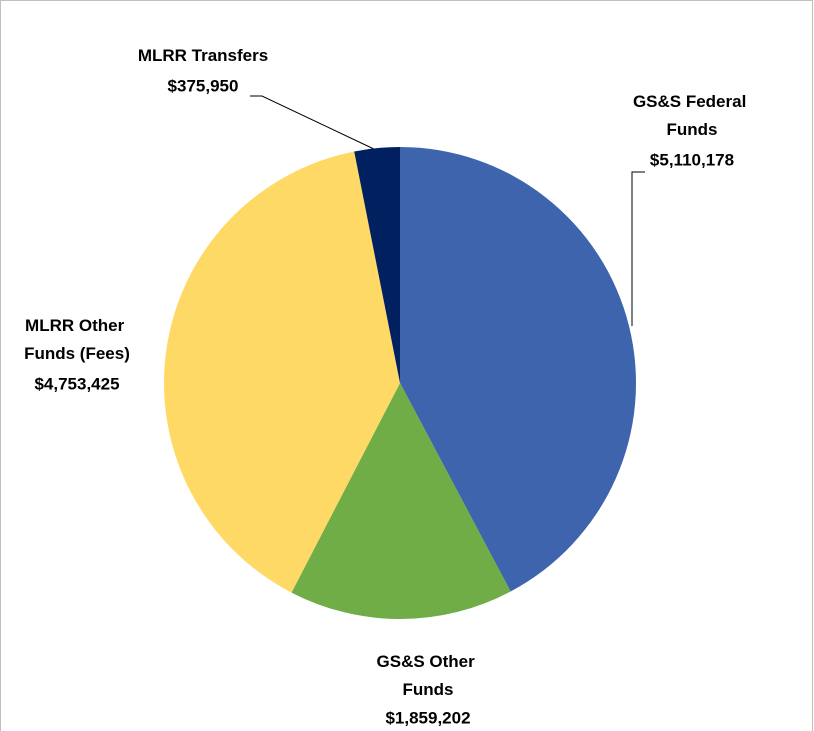 This screenshot has height=731, width=814. Describe the element at coordinates (203, 85) in the screenshot. I see `value-label: $375,950` at that location.